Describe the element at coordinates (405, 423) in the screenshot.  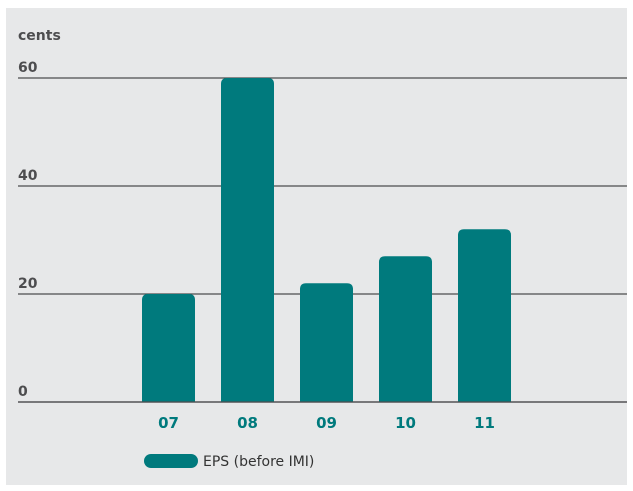
I see `x-tick-label-10: 10` at that location.